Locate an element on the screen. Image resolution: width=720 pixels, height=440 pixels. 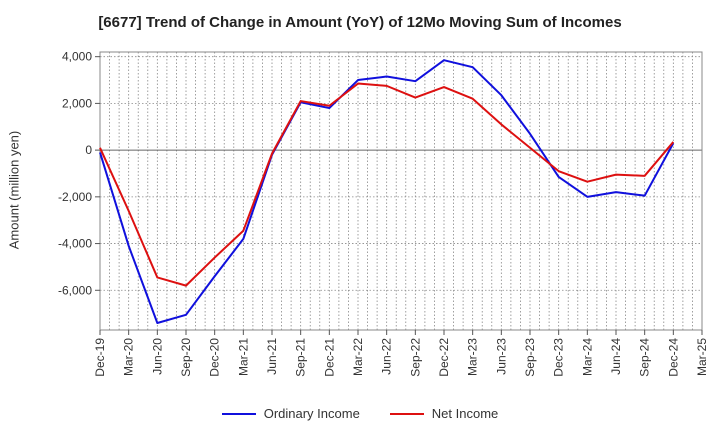
x-tick-label: Sep-24 is located at coordinates (645, 357).